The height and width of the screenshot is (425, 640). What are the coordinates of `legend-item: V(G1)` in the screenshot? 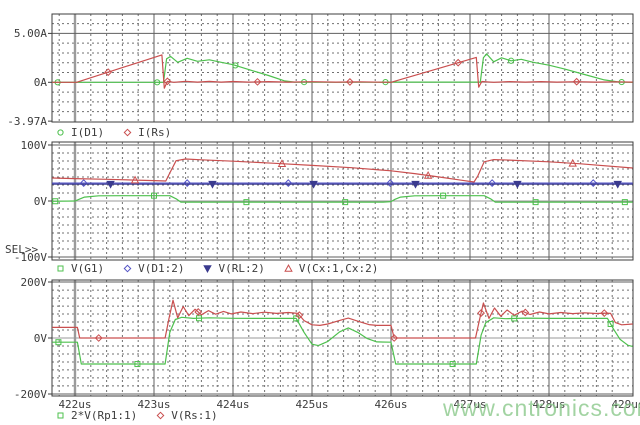 It's located at (79, 268).